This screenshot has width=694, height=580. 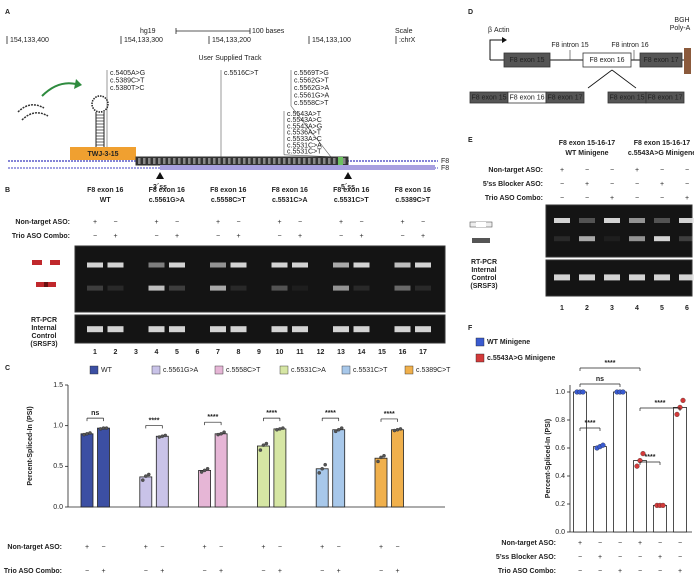 What do you see at coordinates (619, 231) in the screenshot?
I see `gel-image` at bounding box center [619, 231].